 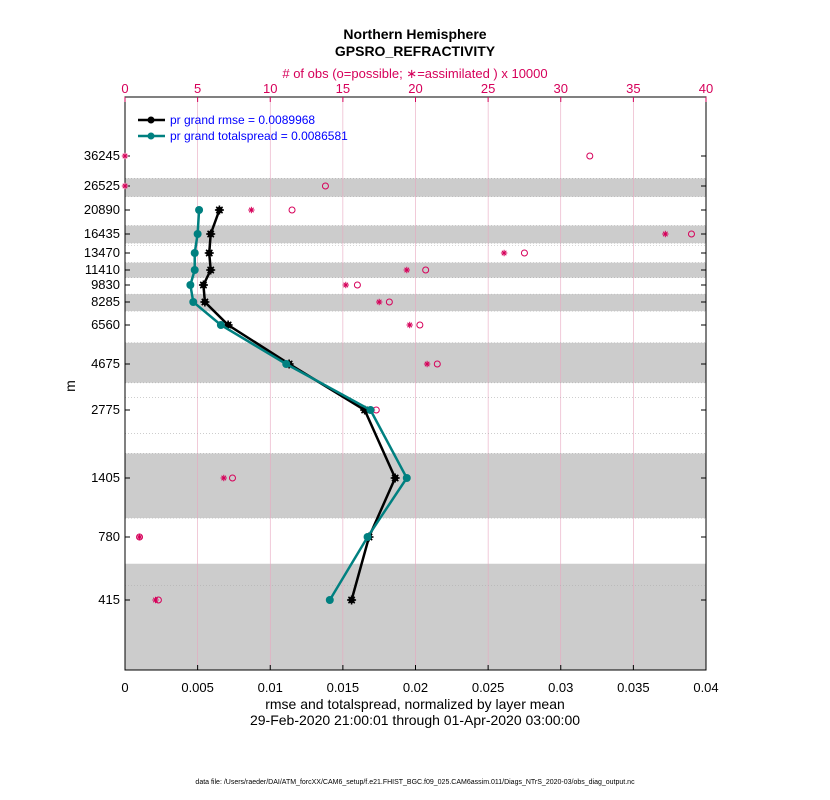 What do you see at coordinates (488, 88) in the screenshot?
I see `top-tick-label-5: 25` at bounding box center [488, 88].